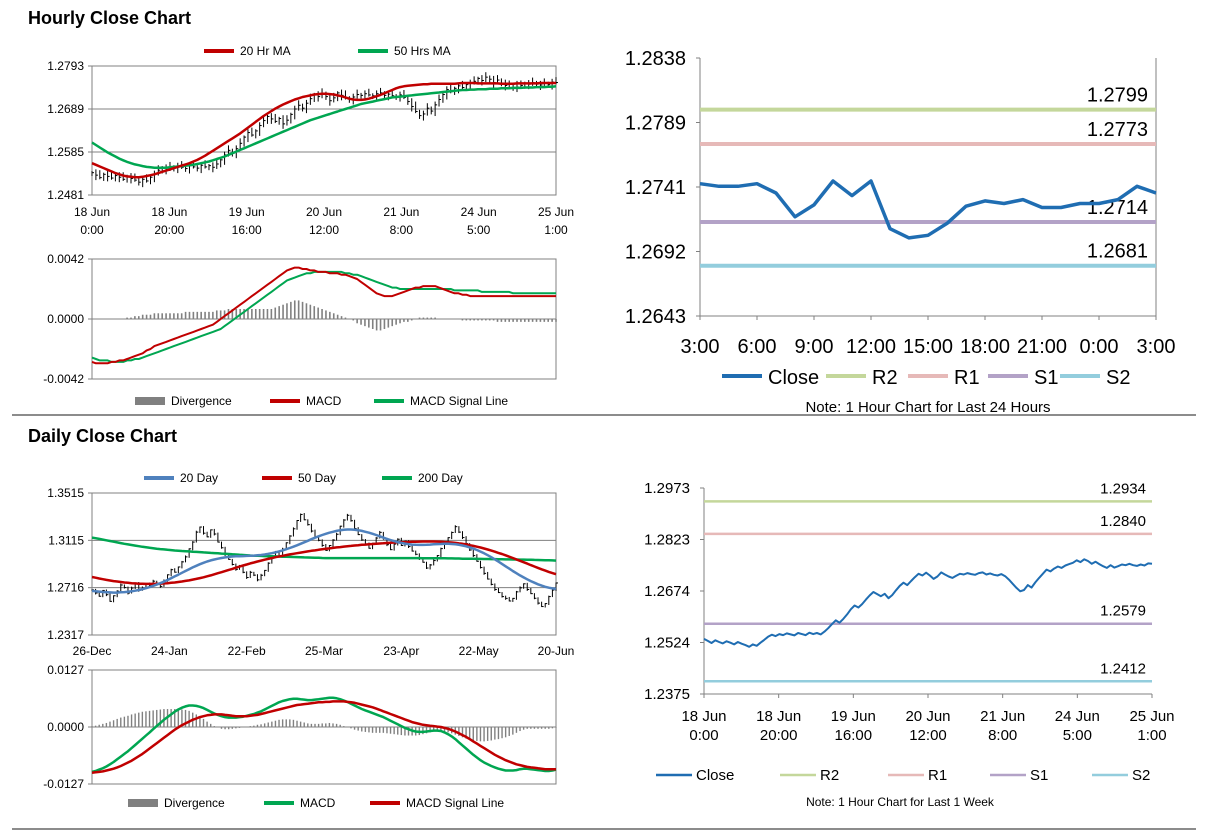  Describe the element at coordinates (927, 716) in the screenshot. I see `week-x-tick-label: 20 Jun` at that location.